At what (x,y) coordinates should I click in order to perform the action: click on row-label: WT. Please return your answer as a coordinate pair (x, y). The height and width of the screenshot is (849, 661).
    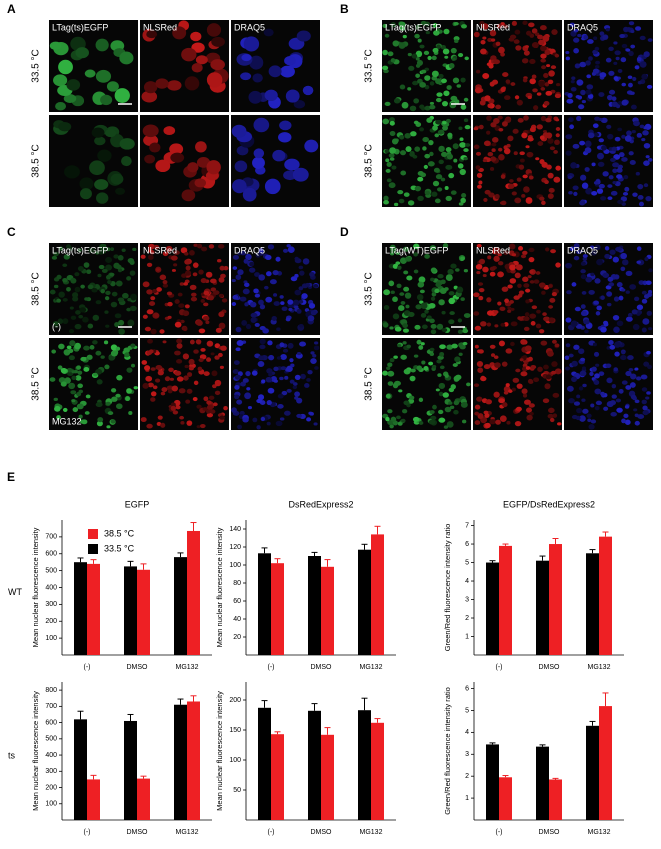
    Looking at the image, I should click on (15, 592).